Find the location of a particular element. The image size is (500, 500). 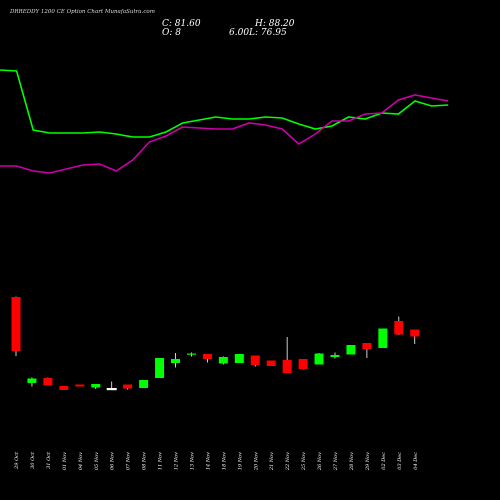

x-tick-label: 04 Nov is located at coordinates (81, 461).